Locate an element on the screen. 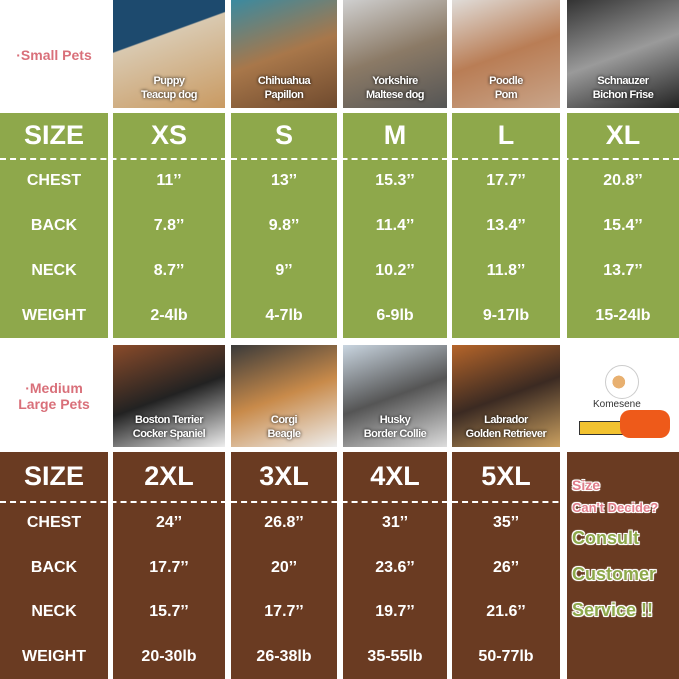 This screenshot has width=679, height=679. breed-name: Teacup dog is located at coordinates (169, 95).